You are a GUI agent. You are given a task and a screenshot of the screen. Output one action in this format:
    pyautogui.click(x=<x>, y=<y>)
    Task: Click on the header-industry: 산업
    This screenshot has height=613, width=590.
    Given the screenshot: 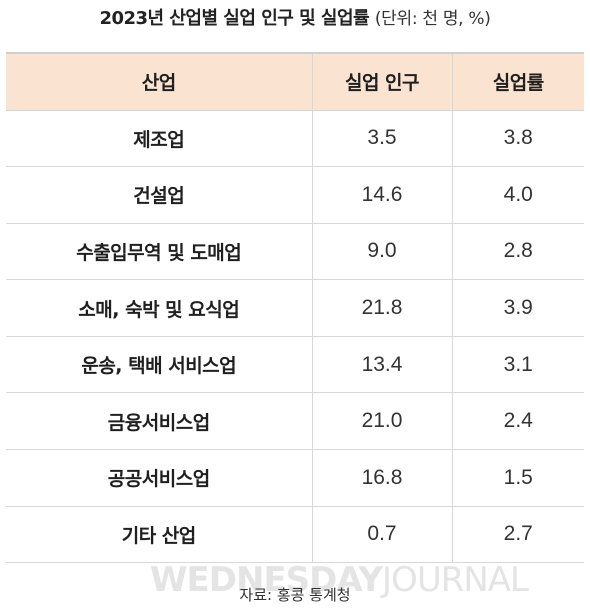 What is the action you would take?
    pyautogui.click(x=159, y=81)
    